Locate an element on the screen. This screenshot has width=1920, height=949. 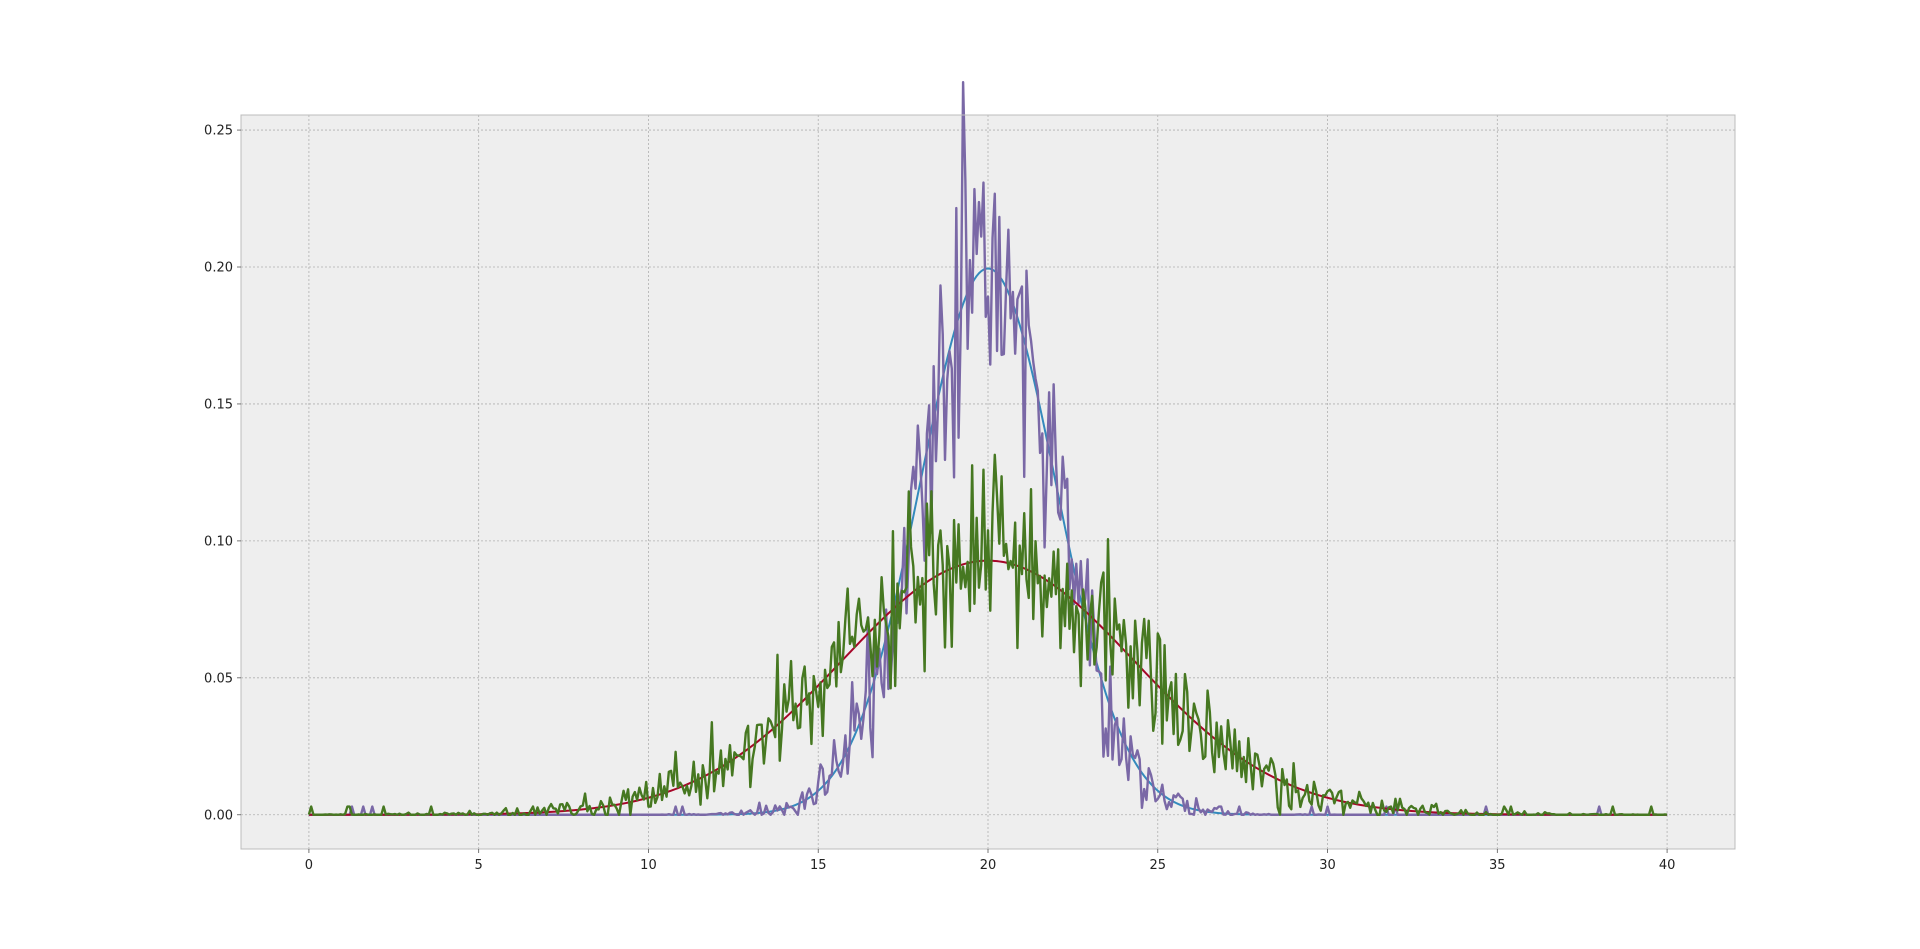
y-tick-label: 0.25 is located at coordinates (218, 131).